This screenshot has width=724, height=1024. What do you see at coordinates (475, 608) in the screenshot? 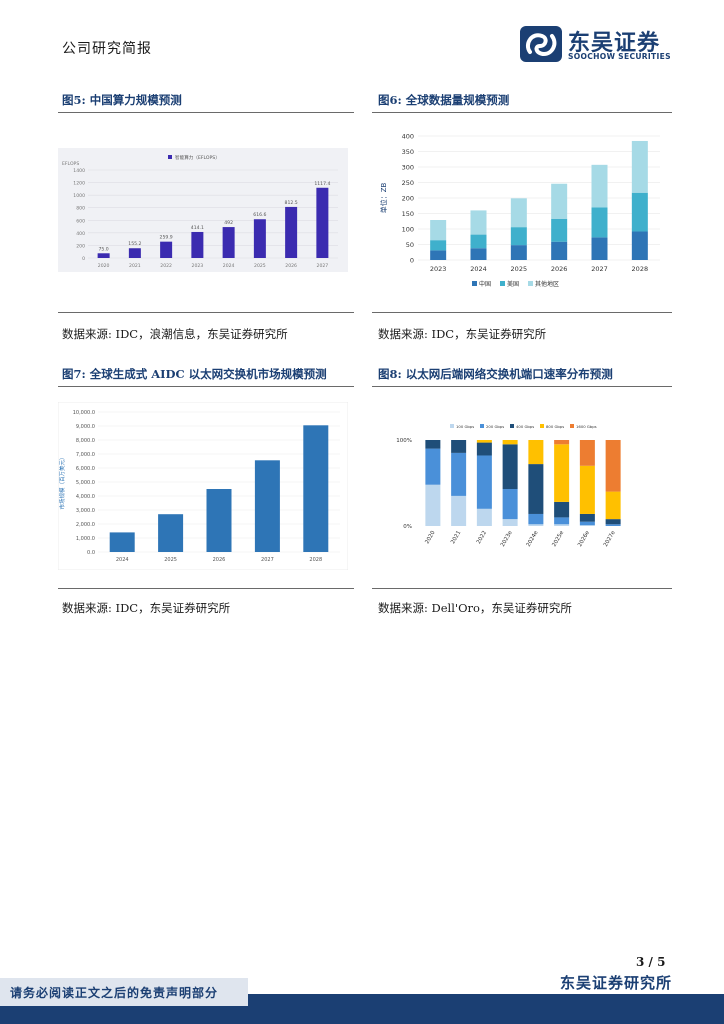
I see `figure-8-source: 数据来源: Dell'Oro，东吴证券研究所` at bounding box center [475, 608].